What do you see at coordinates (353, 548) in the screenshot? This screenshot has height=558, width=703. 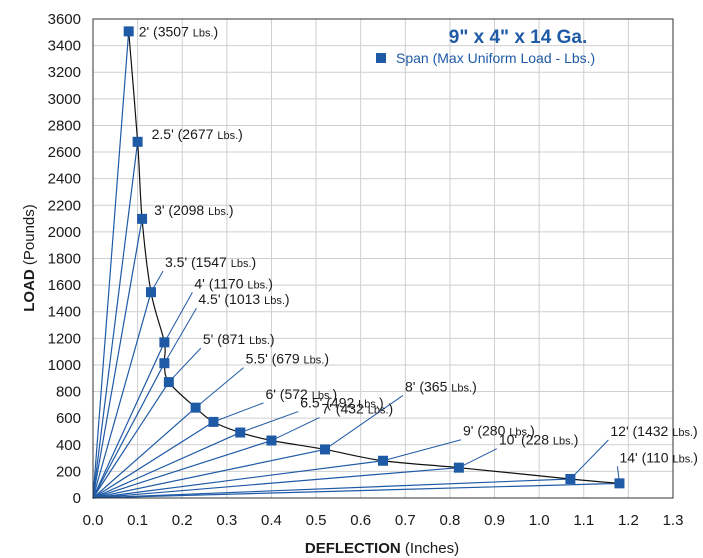 I see `x-axis-title-bold: DEFLECTION` at bounding box center [353, 548].